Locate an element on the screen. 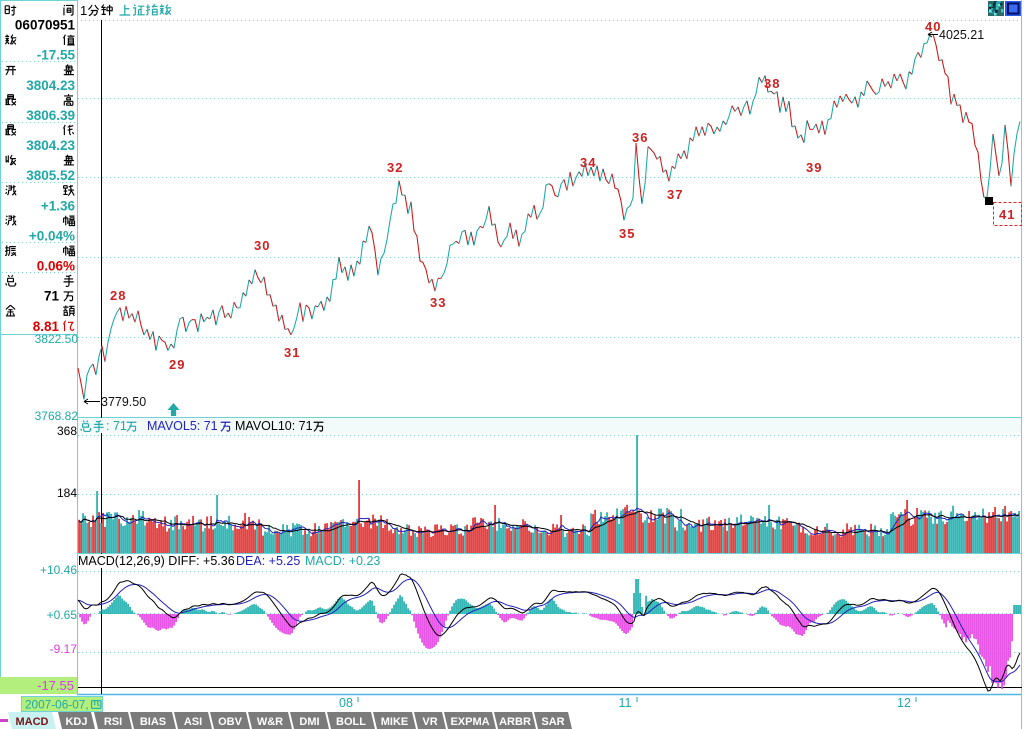 The image size is (1024, 729). svg-text: 3779.50 is located at coordinates (123, 402).